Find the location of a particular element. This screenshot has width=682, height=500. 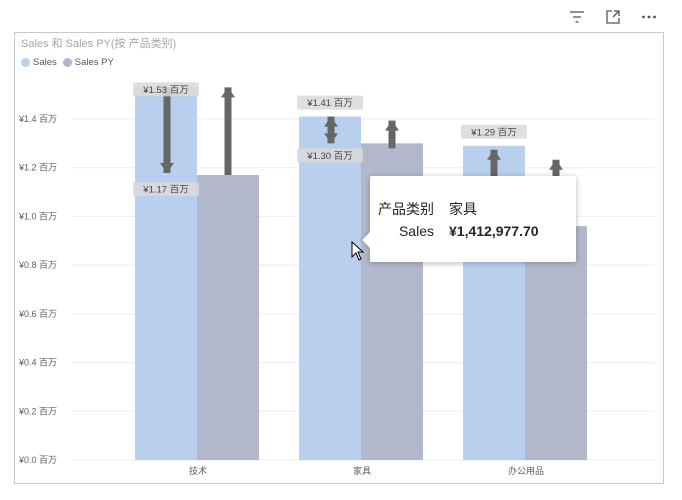

tooltip-key-category: 产品类别 is located at coordinates (406, 209).